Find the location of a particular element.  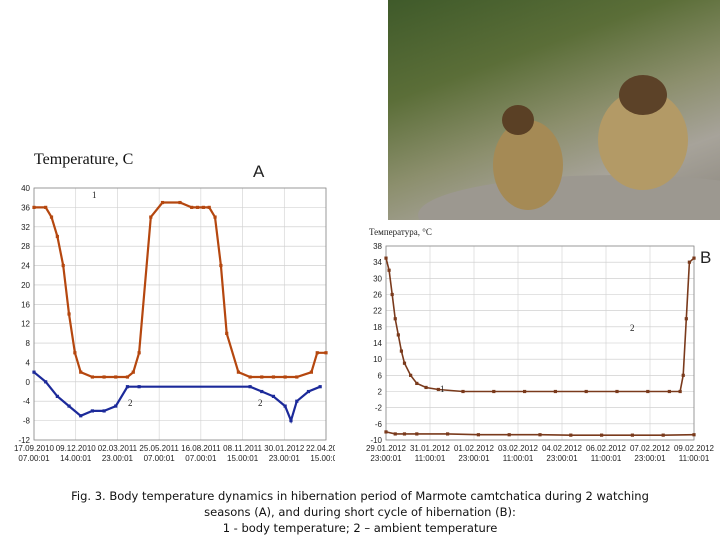

chart-b-x-tick-date: 01.02.2012 is located at coordinates (474, 448).